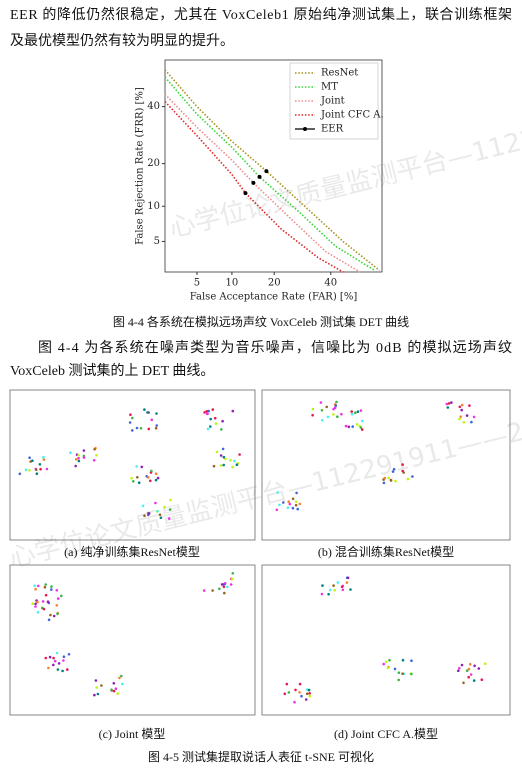 The height and width of the screenshot is (774, 522). Describe the element at coordinates (153, 106) in the screenshot. I see `y-tick-label: 40` at that location.